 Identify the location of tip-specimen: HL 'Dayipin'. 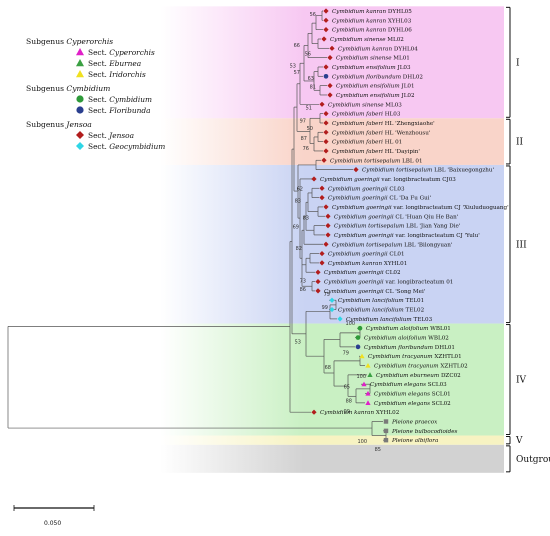
(401, 152).